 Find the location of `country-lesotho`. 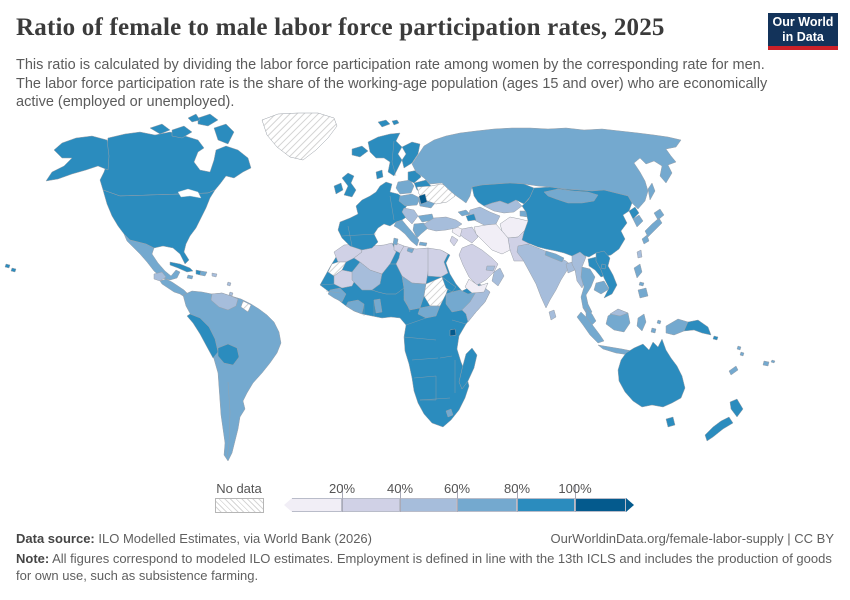

country-lesotho is located at coordinates (449, 413).